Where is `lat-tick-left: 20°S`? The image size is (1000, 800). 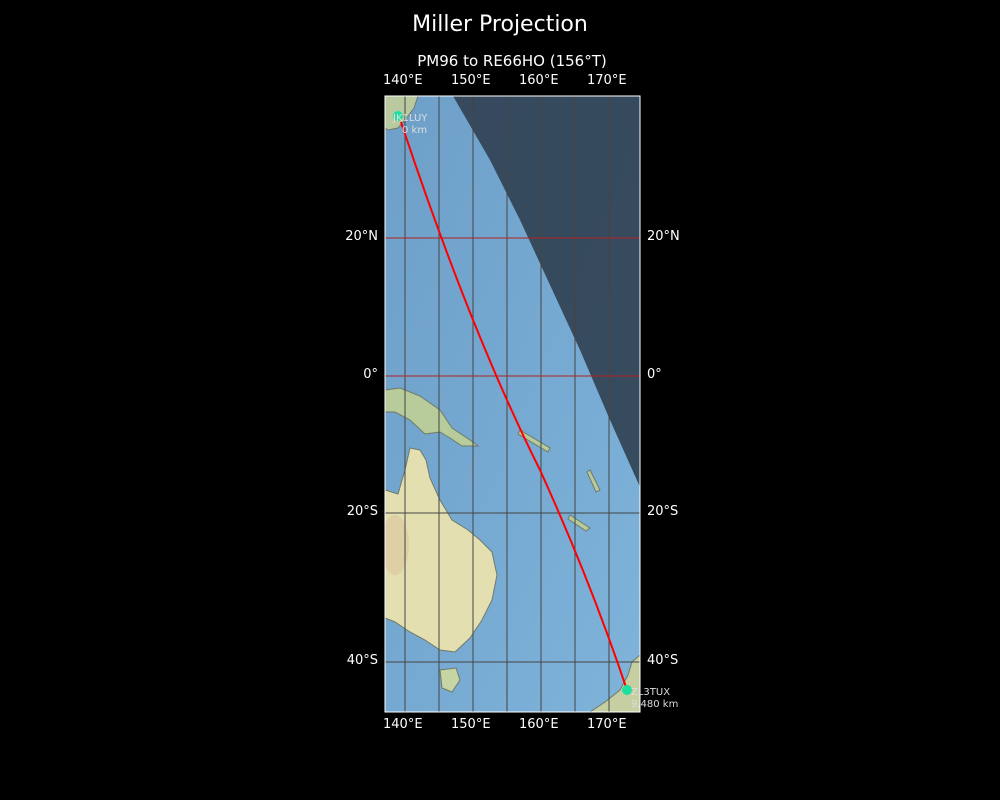 lat-tick-left: 20°S is located at coordinates (362, 511).